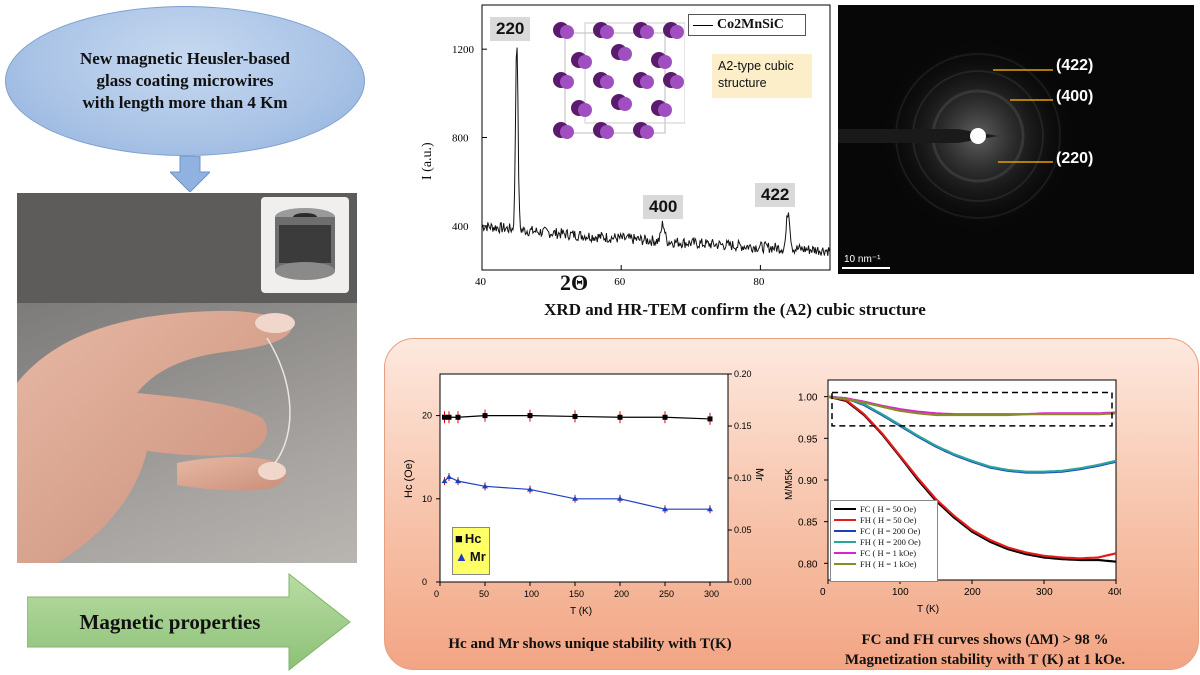 Image resolution: width=1200 pixels, height=675 pixels. I want to click on fc-fh-xtick-label: 100, so click(900, 592).